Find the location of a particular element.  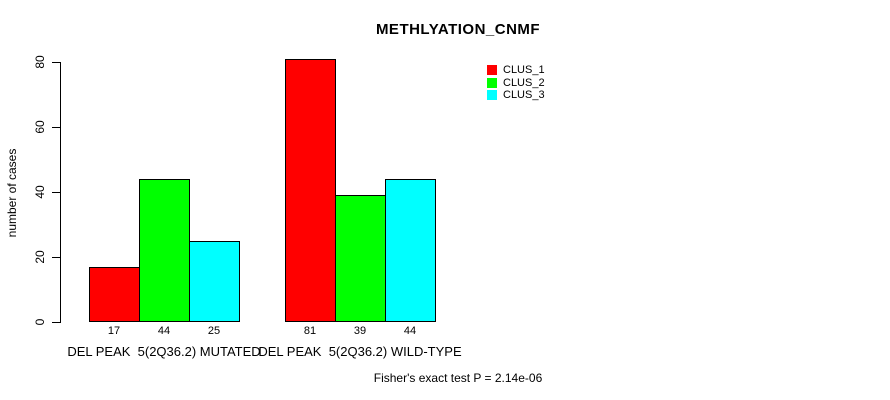

bar-clus_3-group2 is located at coordinates (410, 250).